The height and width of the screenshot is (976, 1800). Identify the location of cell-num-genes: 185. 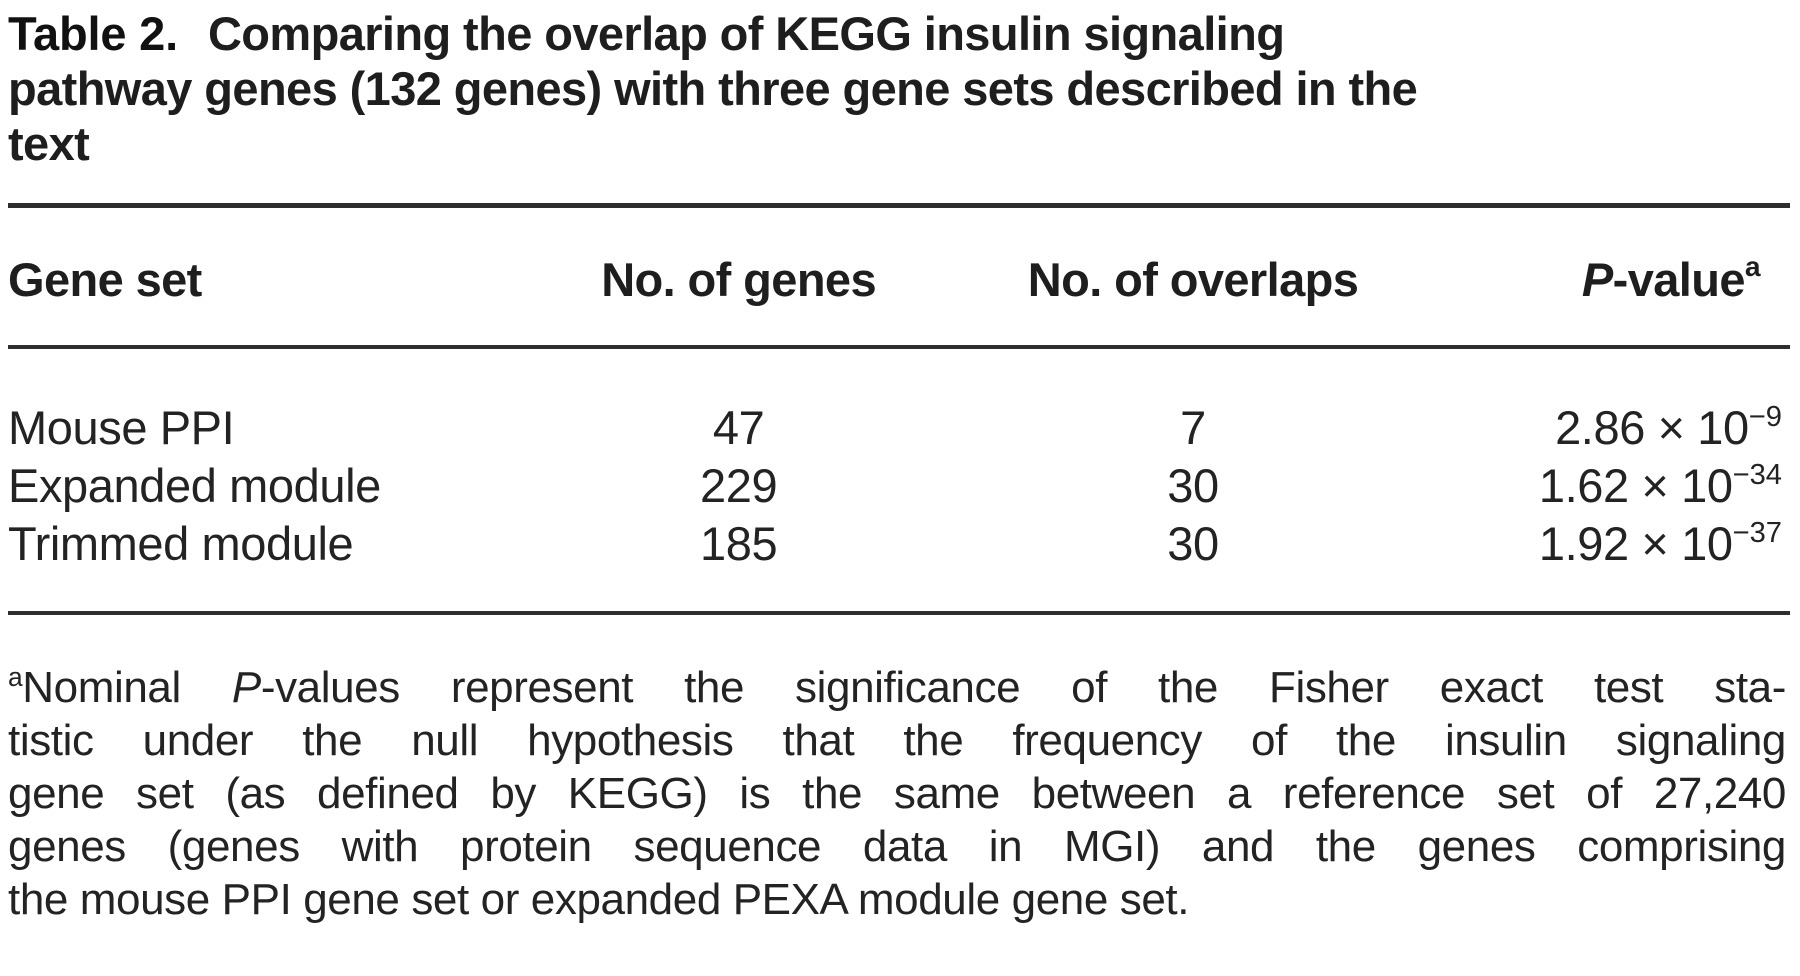
(739, 543).